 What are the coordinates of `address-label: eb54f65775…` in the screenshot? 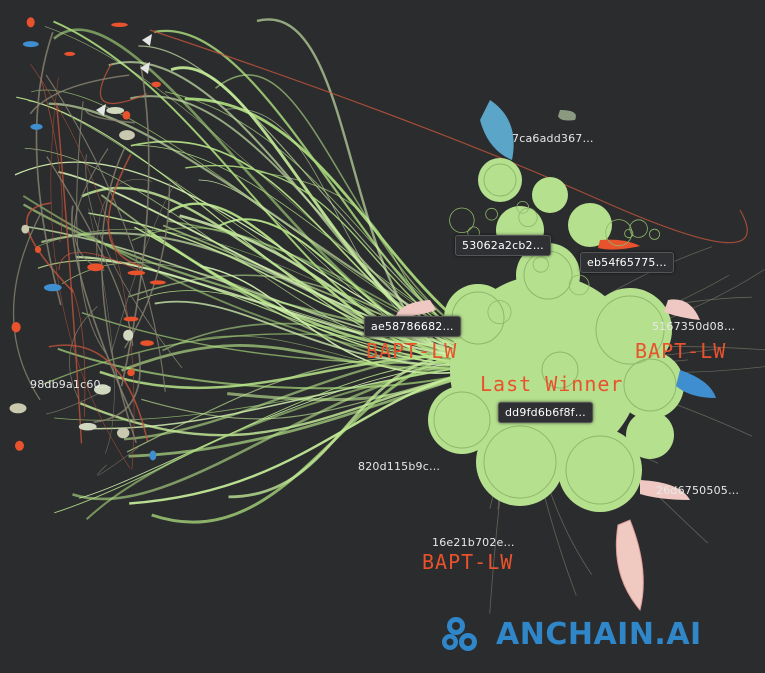 It's located at (627, 262).